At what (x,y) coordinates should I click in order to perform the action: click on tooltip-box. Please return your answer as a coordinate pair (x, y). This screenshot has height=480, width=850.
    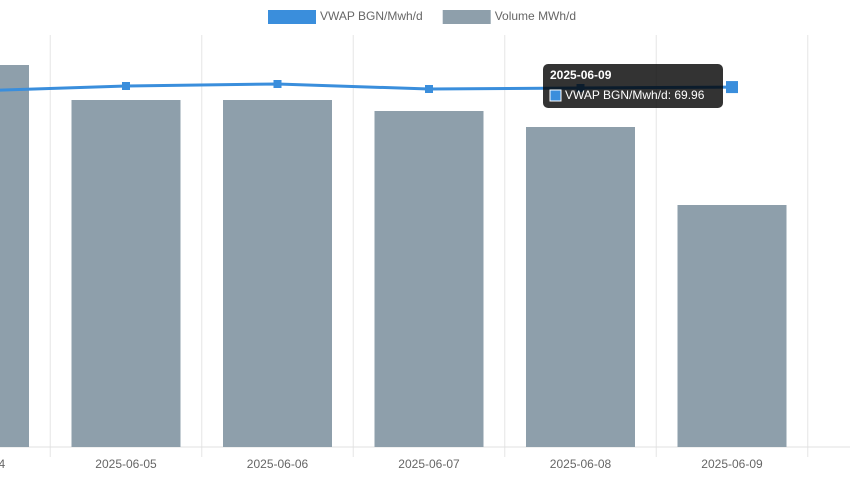
    Looking at the image, I should click on (633, 86).